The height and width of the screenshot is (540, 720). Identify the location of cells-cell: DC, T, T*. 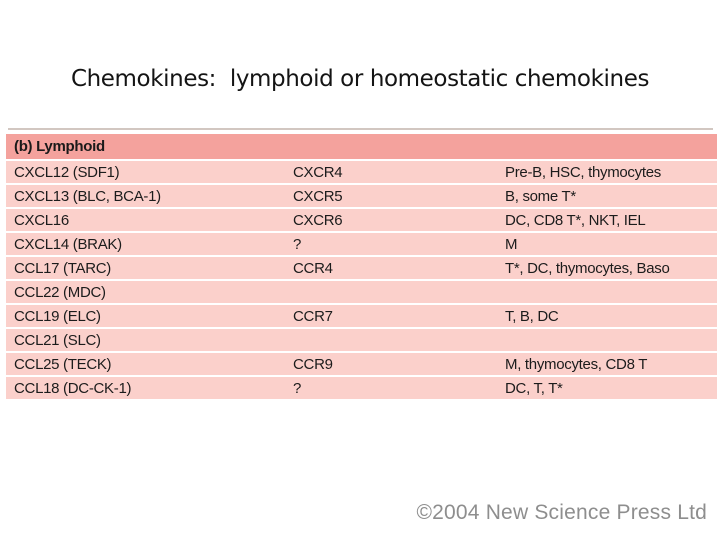
(534, 388).